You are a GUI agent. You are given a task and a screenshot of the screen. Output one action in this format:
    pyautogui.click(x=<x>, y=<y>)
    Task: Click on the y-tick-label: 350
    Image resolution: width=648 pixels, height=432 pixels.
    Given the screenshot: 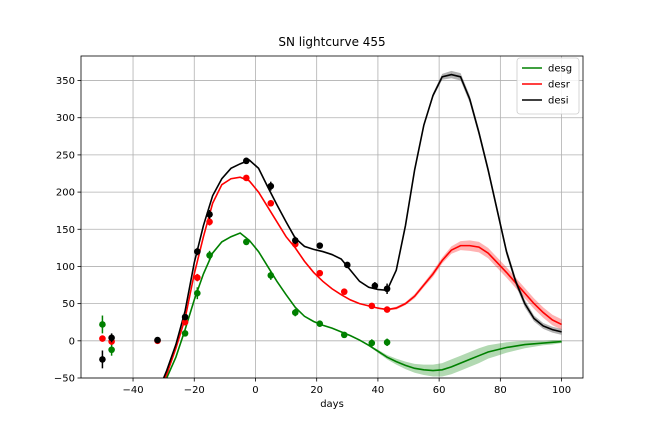 What is the action you would take?
    pyautogui.click(x=65, y=81)
    